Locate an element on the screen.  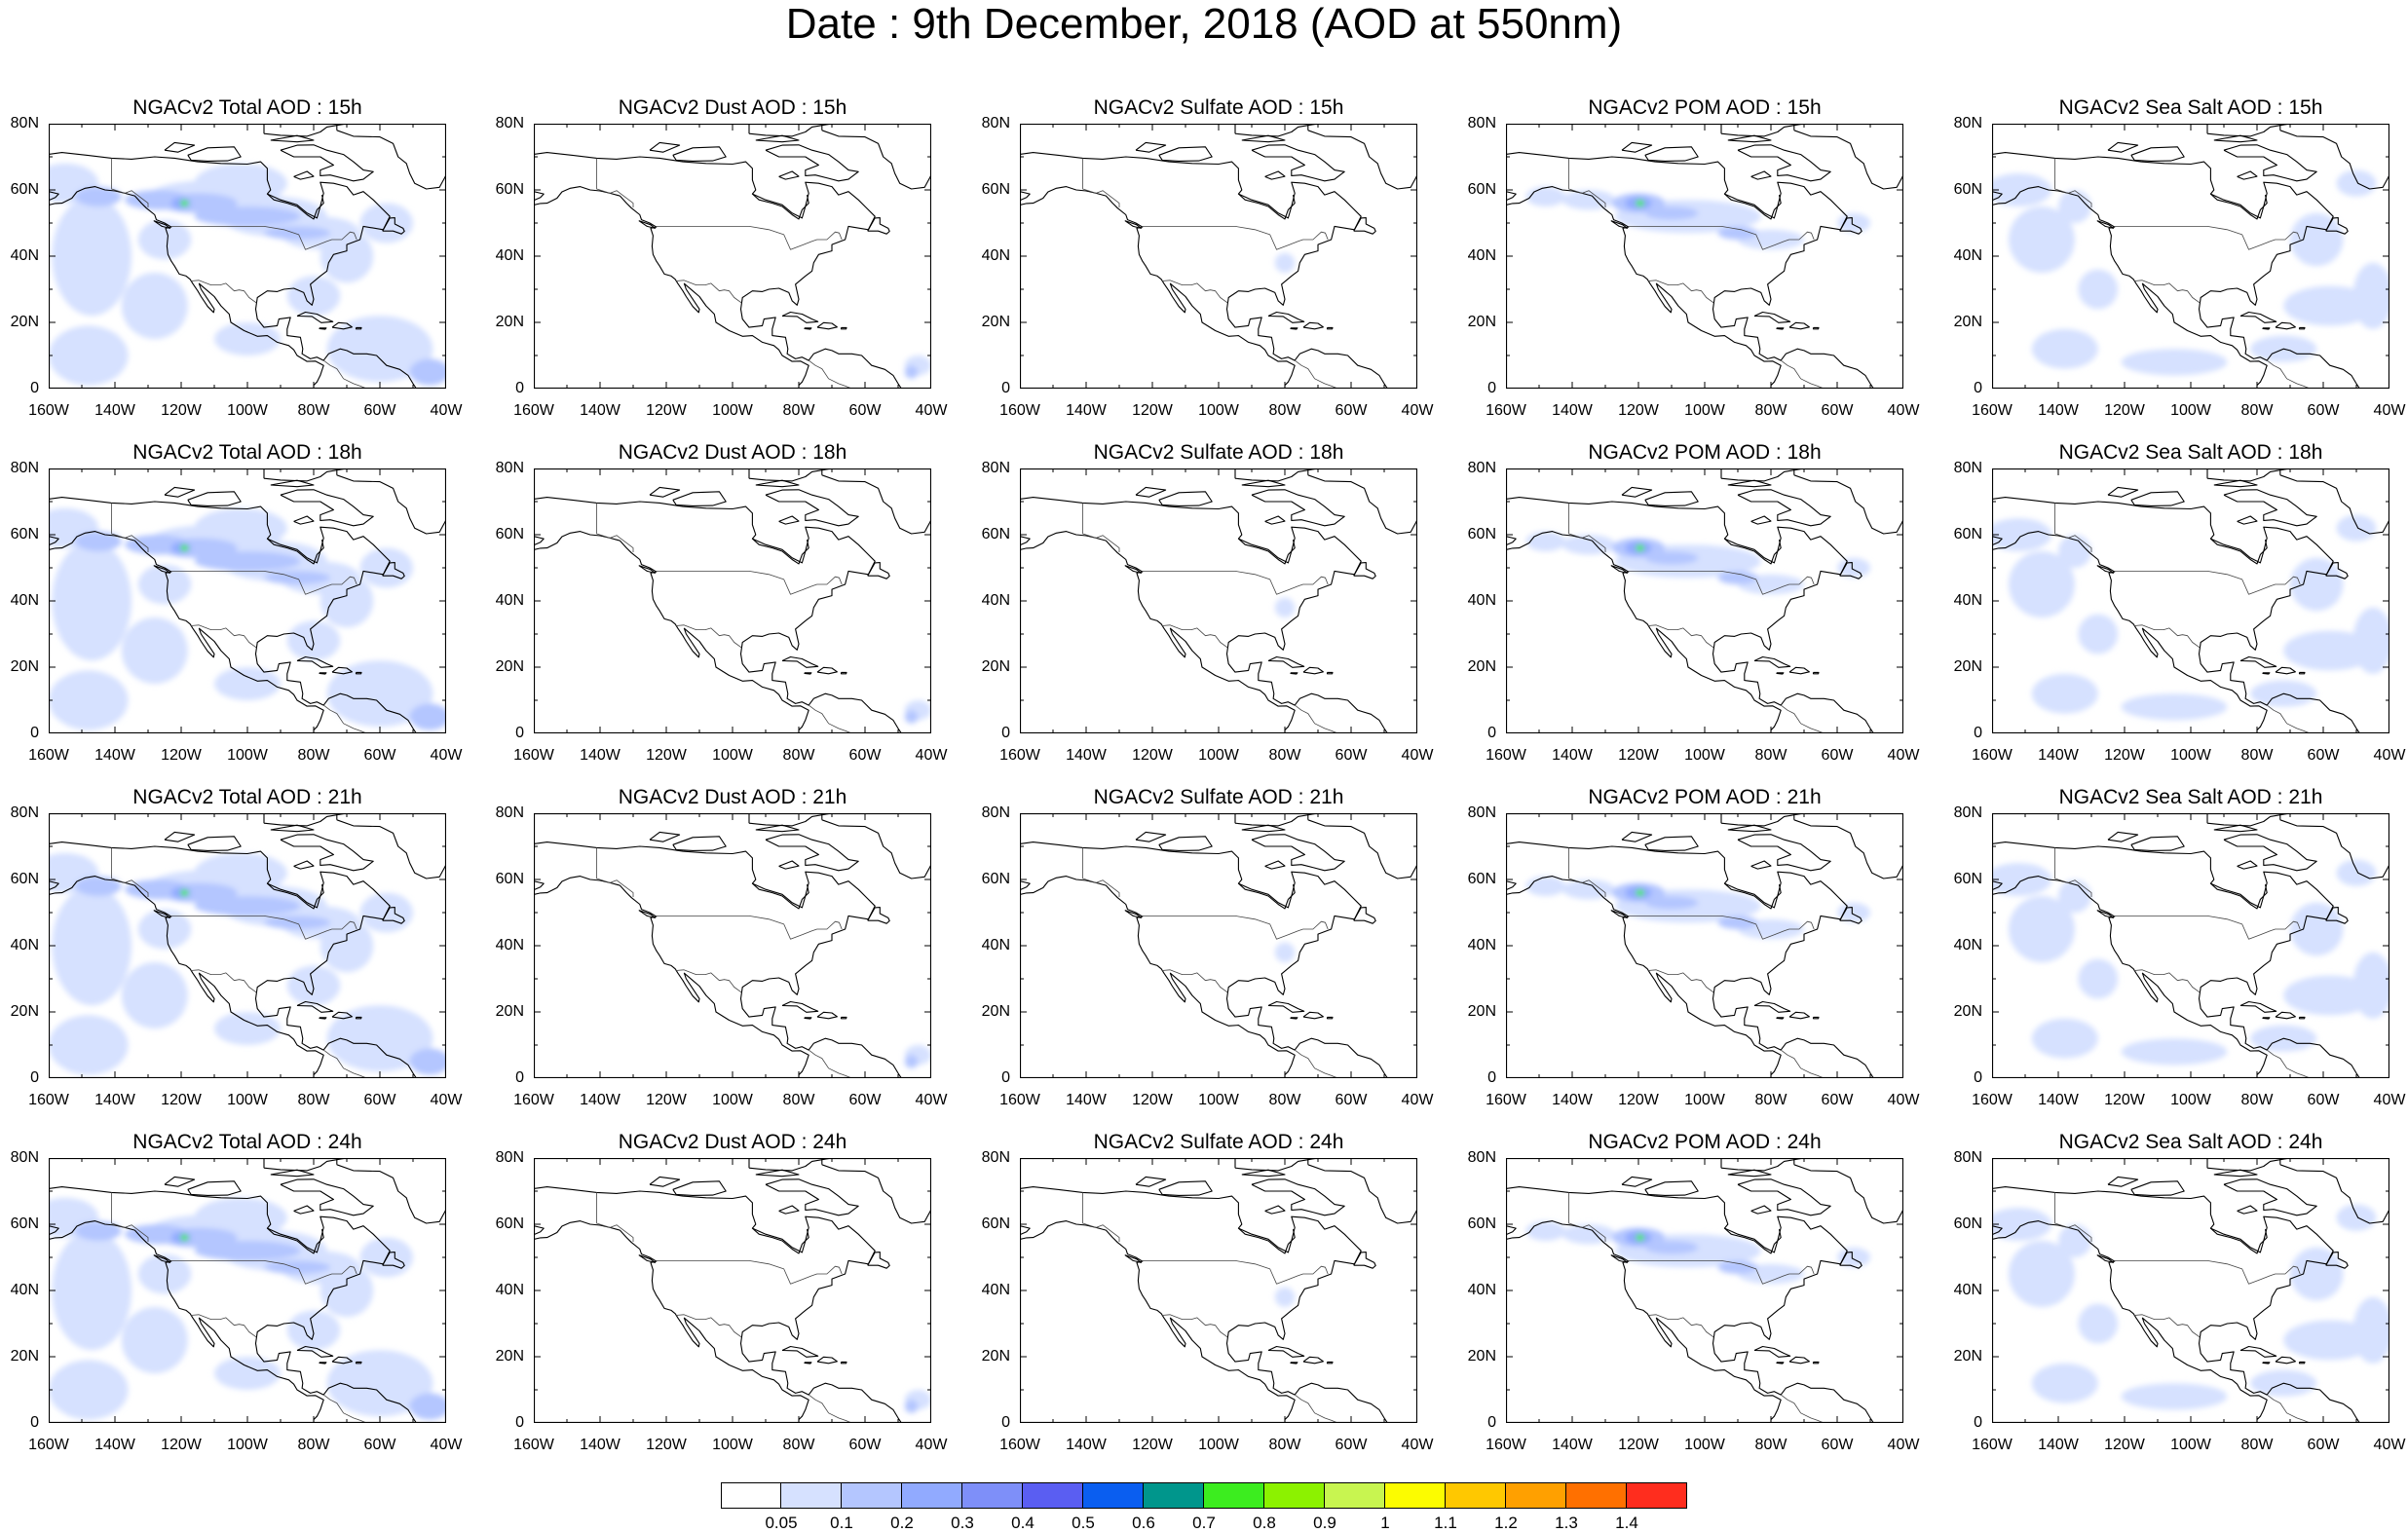
map-plot-area is located at coordinates (2190, 256).